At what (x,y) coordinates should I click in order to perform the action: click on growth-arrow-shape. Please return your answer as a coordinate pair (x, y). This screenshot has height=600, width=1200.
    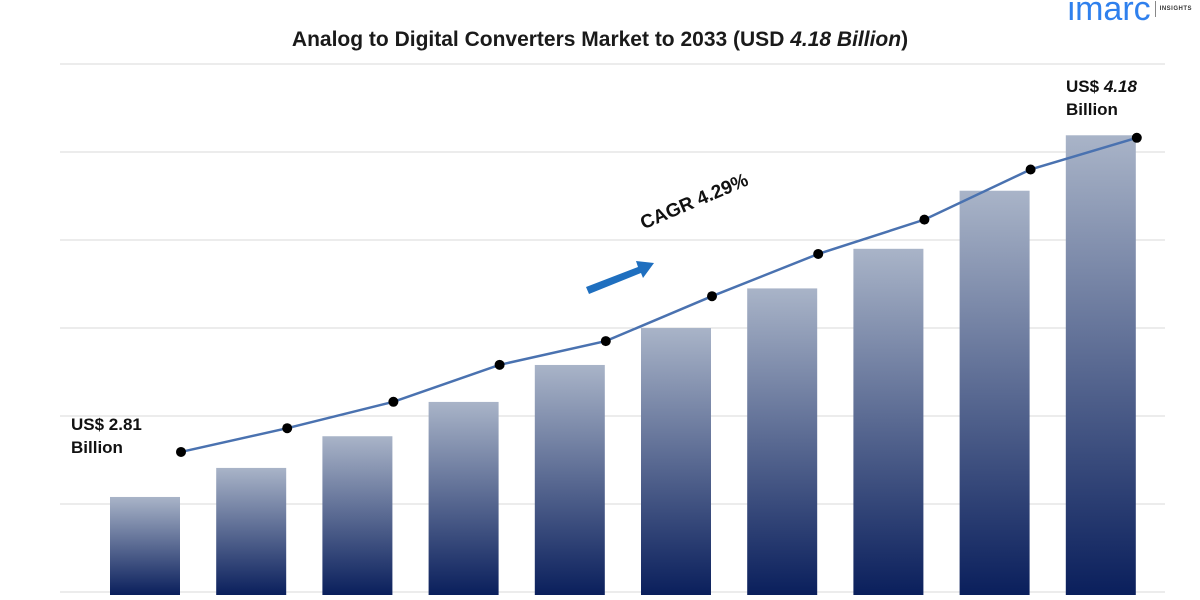
    Looking at the image, I should click on (620, 277).